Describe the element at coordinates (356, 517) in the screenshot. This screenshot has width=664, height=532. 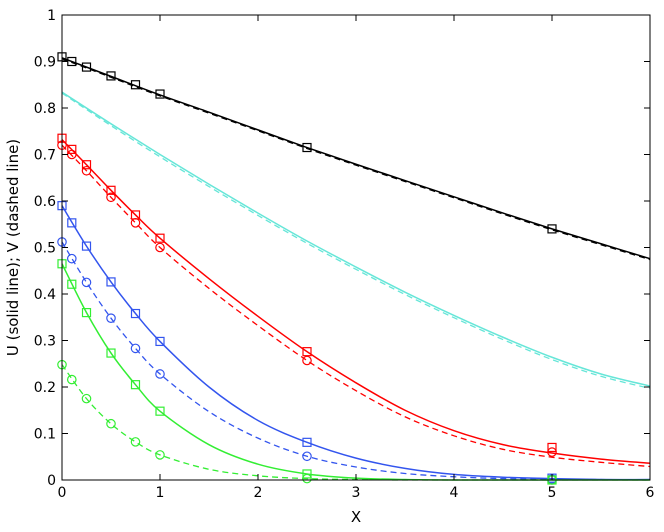
I see `x-axis-label: X` at that location.